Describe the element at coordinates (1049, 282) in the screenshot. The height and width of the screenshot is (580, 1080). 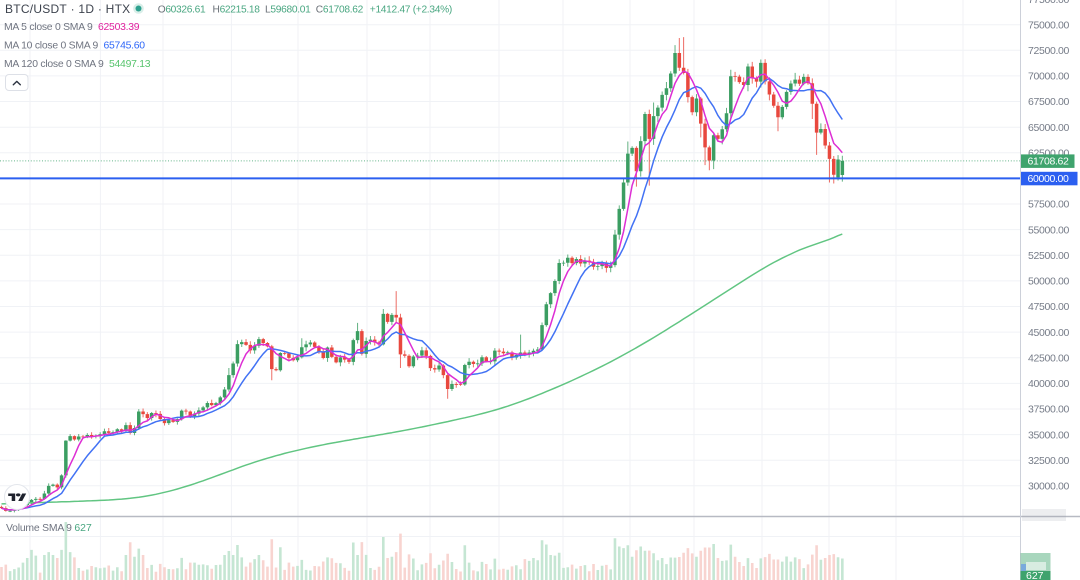
I see `svg-text: 50000.00` at that location.